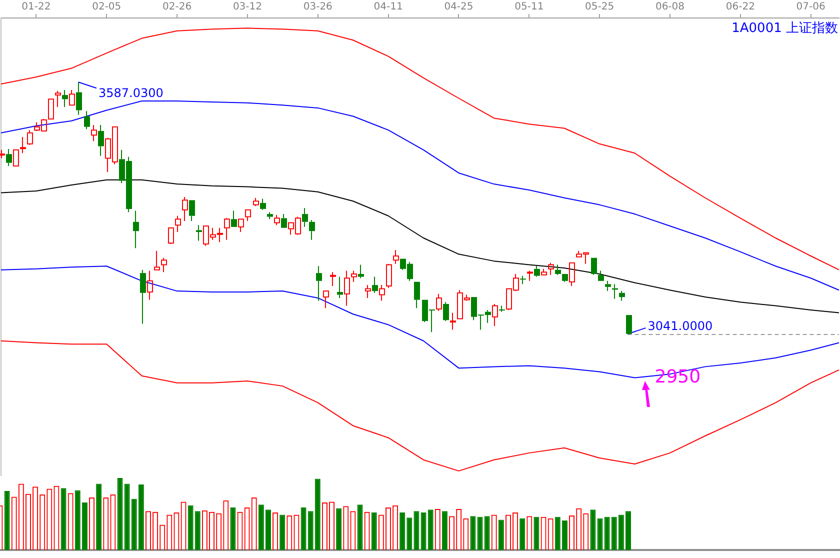 The image size is (840, 558). What do you see at coordinates (317, 7) in the screenshot?
I see `x-tick-label: 03-26` at bounding box center [317, 7].